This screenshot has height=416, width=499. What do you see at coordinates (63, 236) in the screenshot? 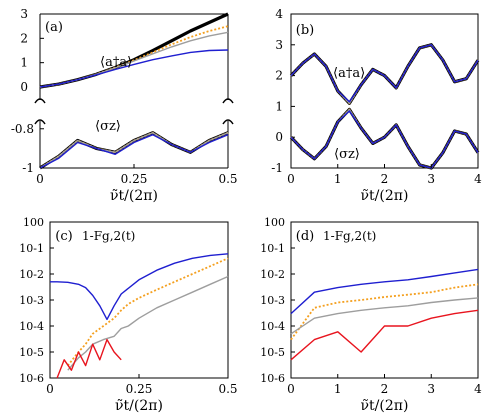
I see `panel-label: (c)` at bounding box center [63, 236].